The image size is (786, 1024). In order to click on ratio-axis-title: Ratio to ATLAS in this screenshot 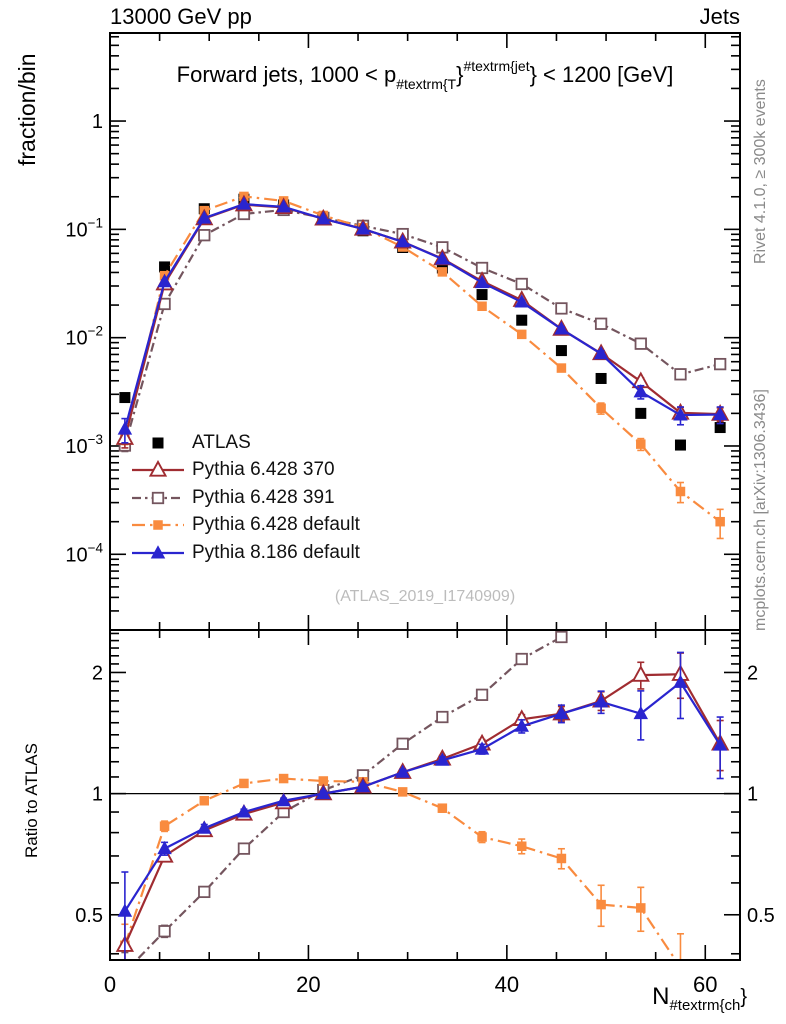, I will do `click(31, 800)`.